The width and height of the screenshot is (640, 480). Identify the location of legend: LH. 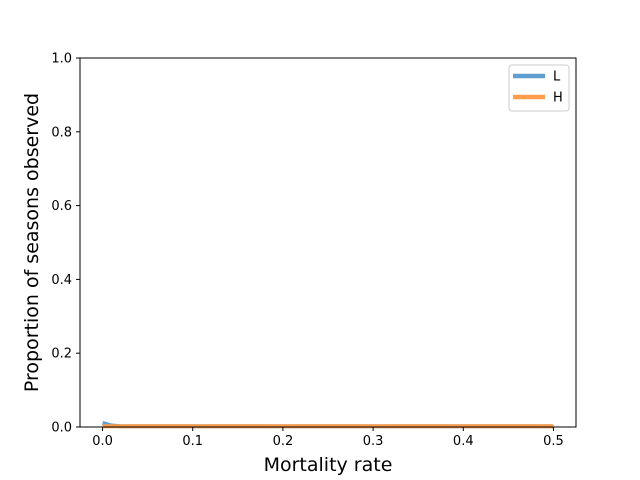
(539, 88).